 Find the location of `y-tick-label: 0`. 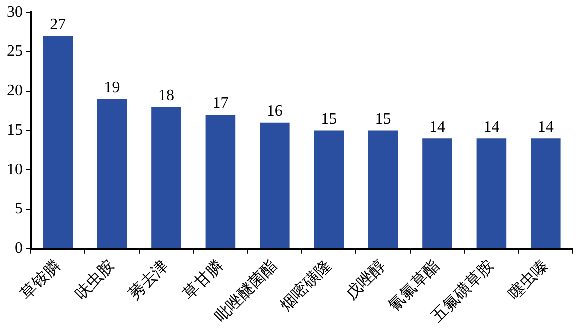

y-tick-label: 0 is located at coordinates (19, 249).